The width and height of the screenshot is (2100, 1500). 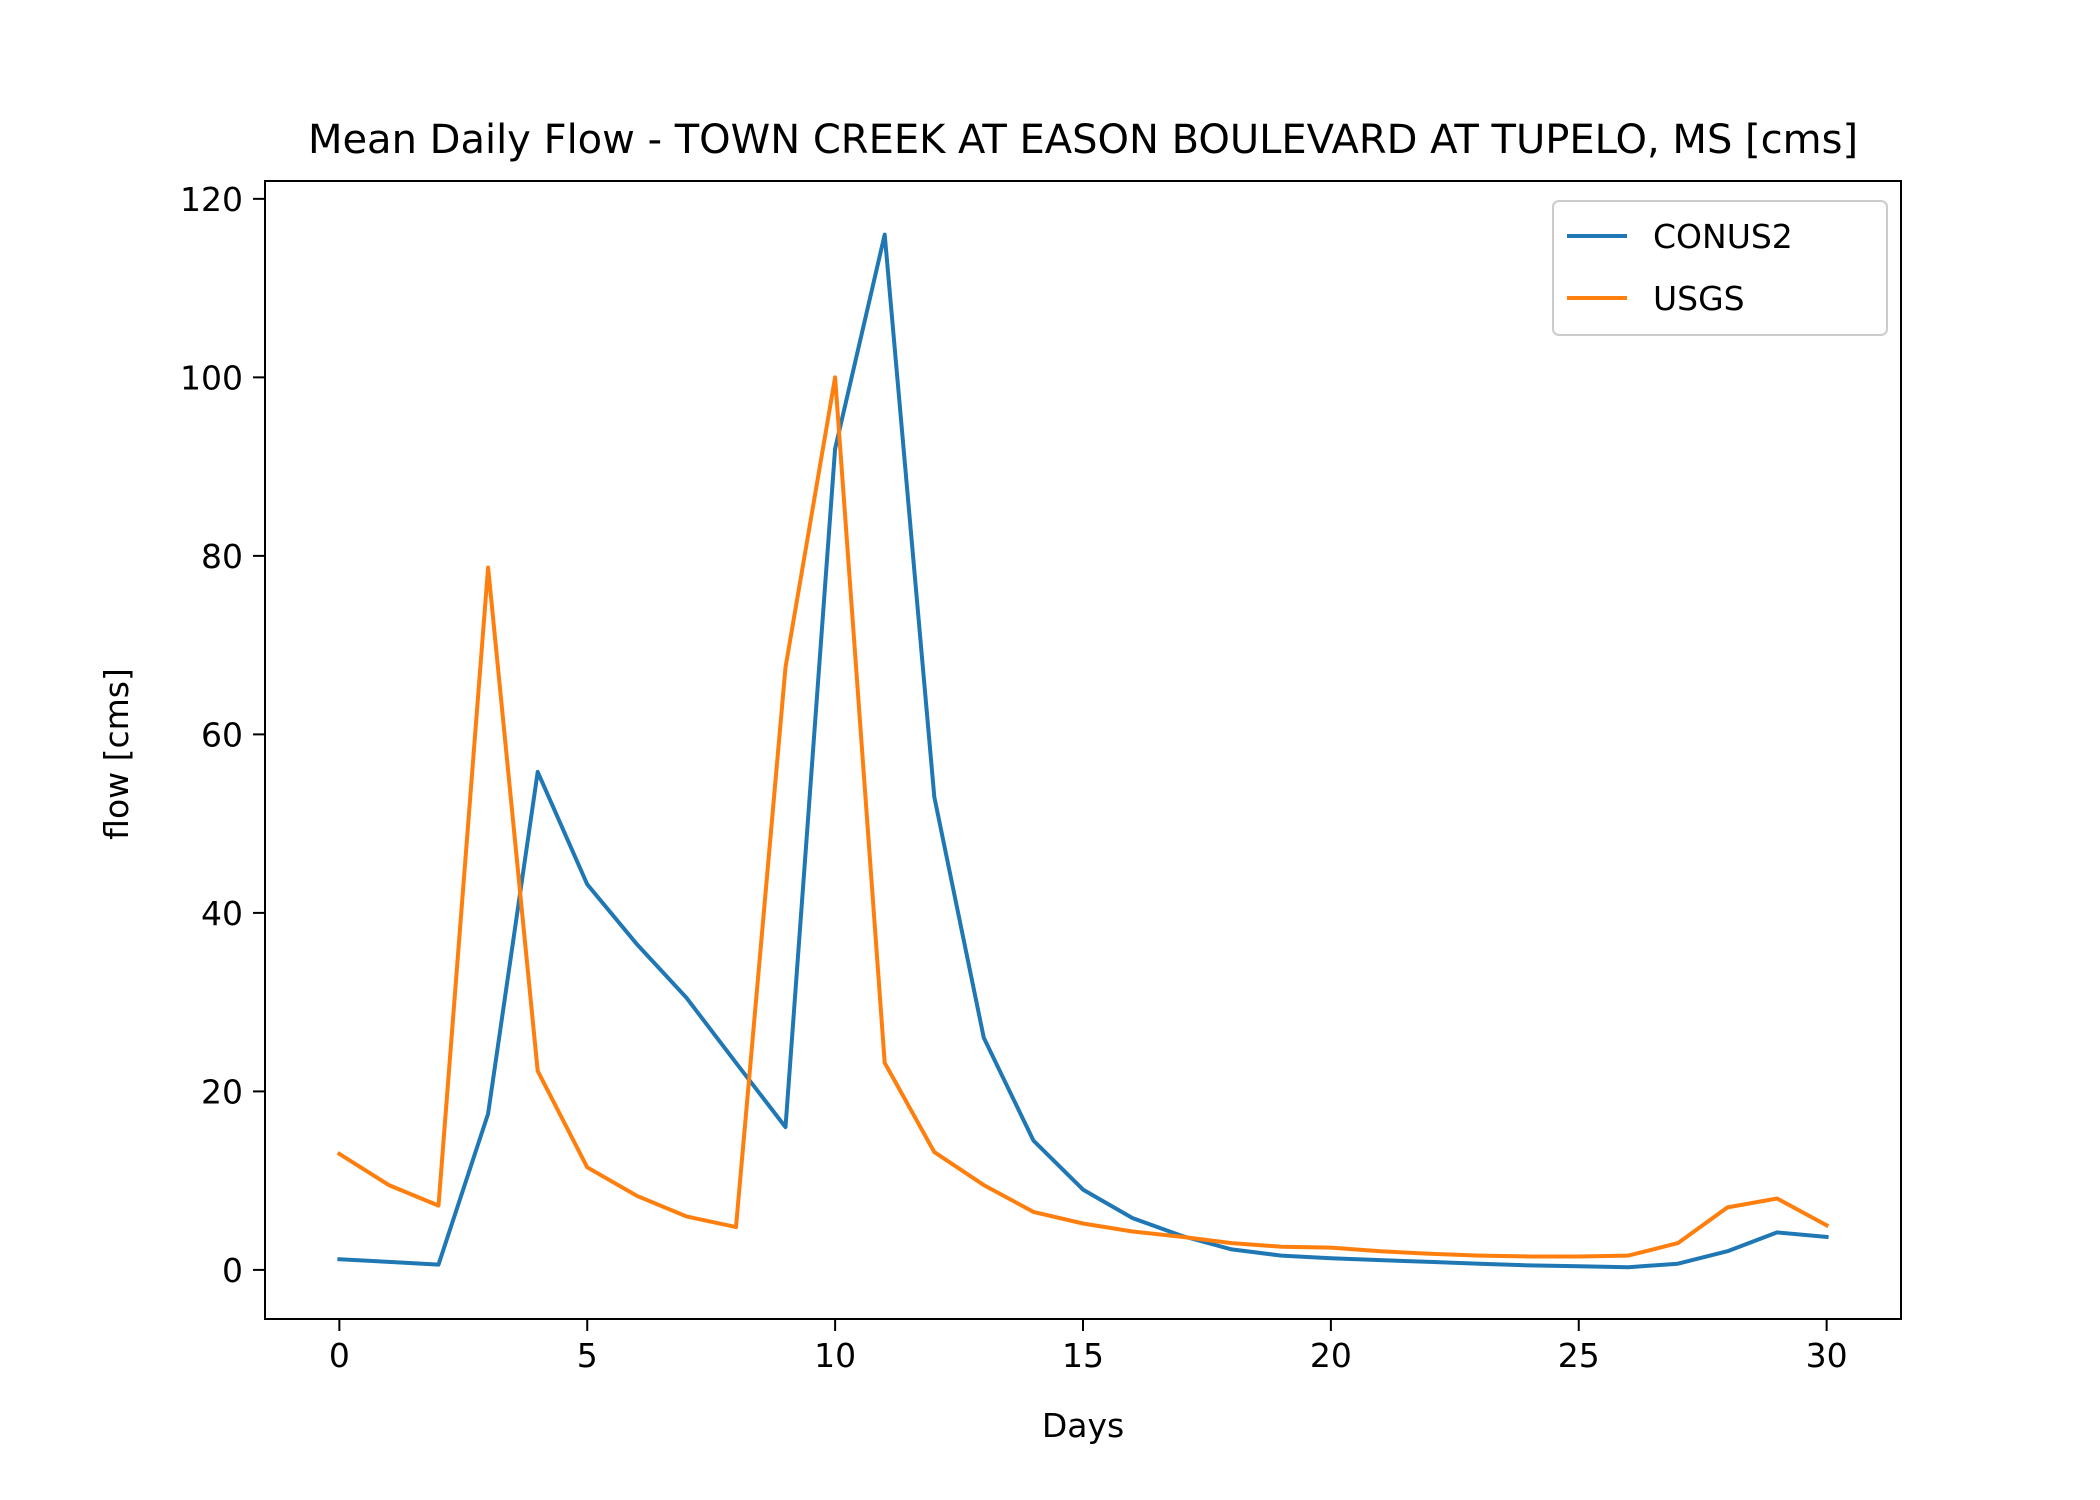 What do you see at coordinates (1083, 1355) in the screenshot?
I see `x-tick-label: 15` at bounding box center [1083, 1355].